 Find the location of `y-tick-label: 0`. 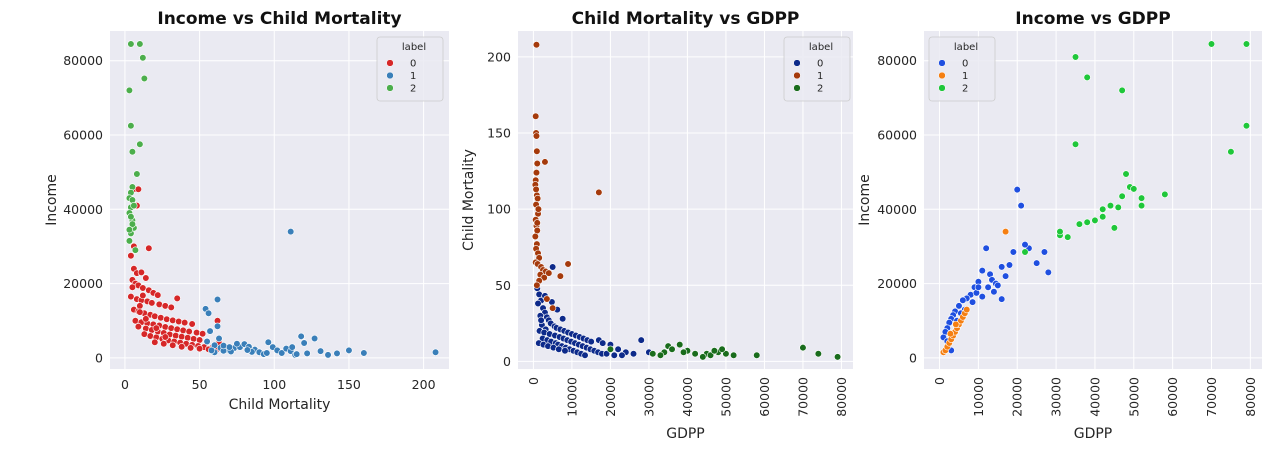

y-tick-label: 0 is located at coordinates (99, 357).